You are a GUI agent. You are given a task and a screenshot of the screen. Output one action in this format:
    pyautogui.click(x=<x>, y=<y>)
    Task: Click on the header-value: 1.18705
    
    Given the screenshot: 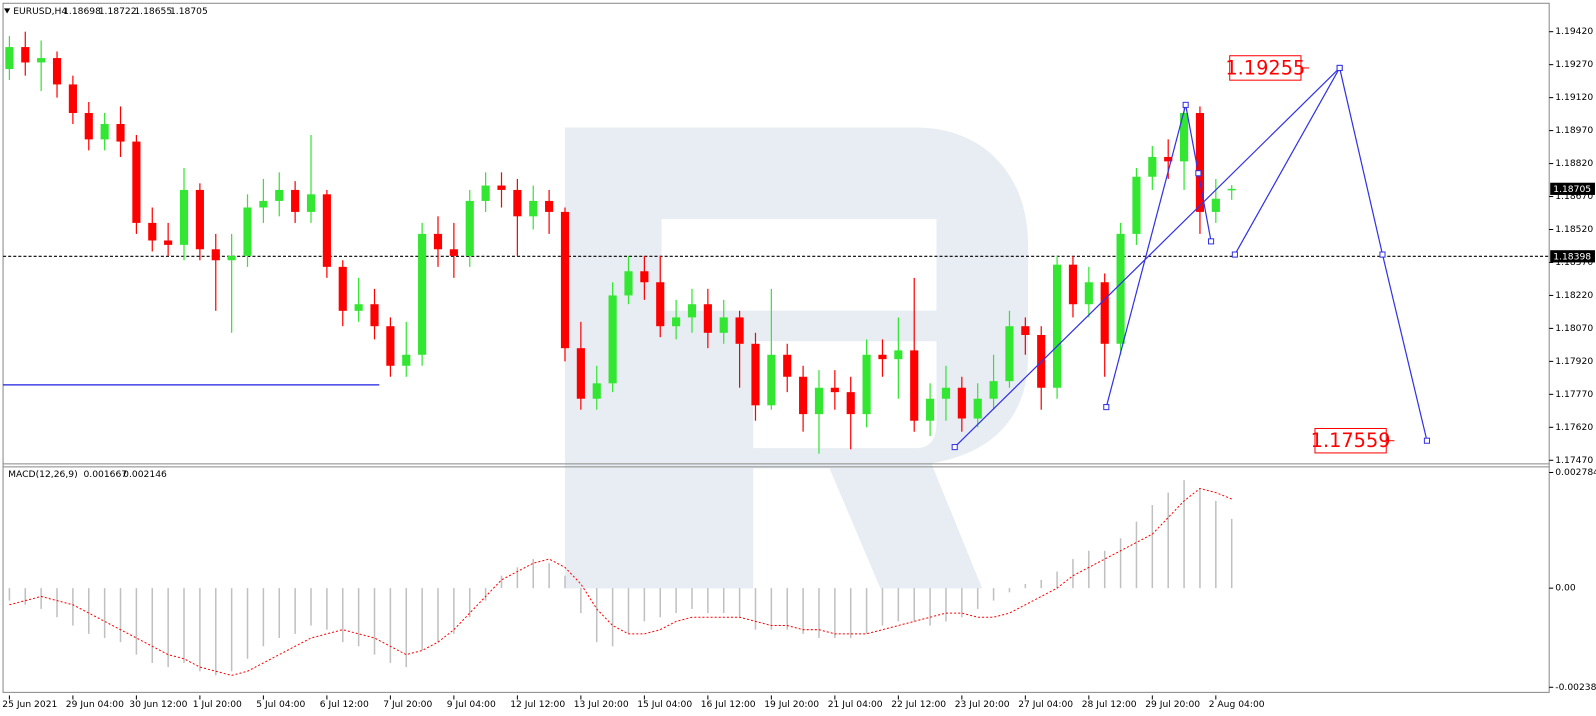 What is the action you would take?
    pyautogui.click(x=189, y=11)
    